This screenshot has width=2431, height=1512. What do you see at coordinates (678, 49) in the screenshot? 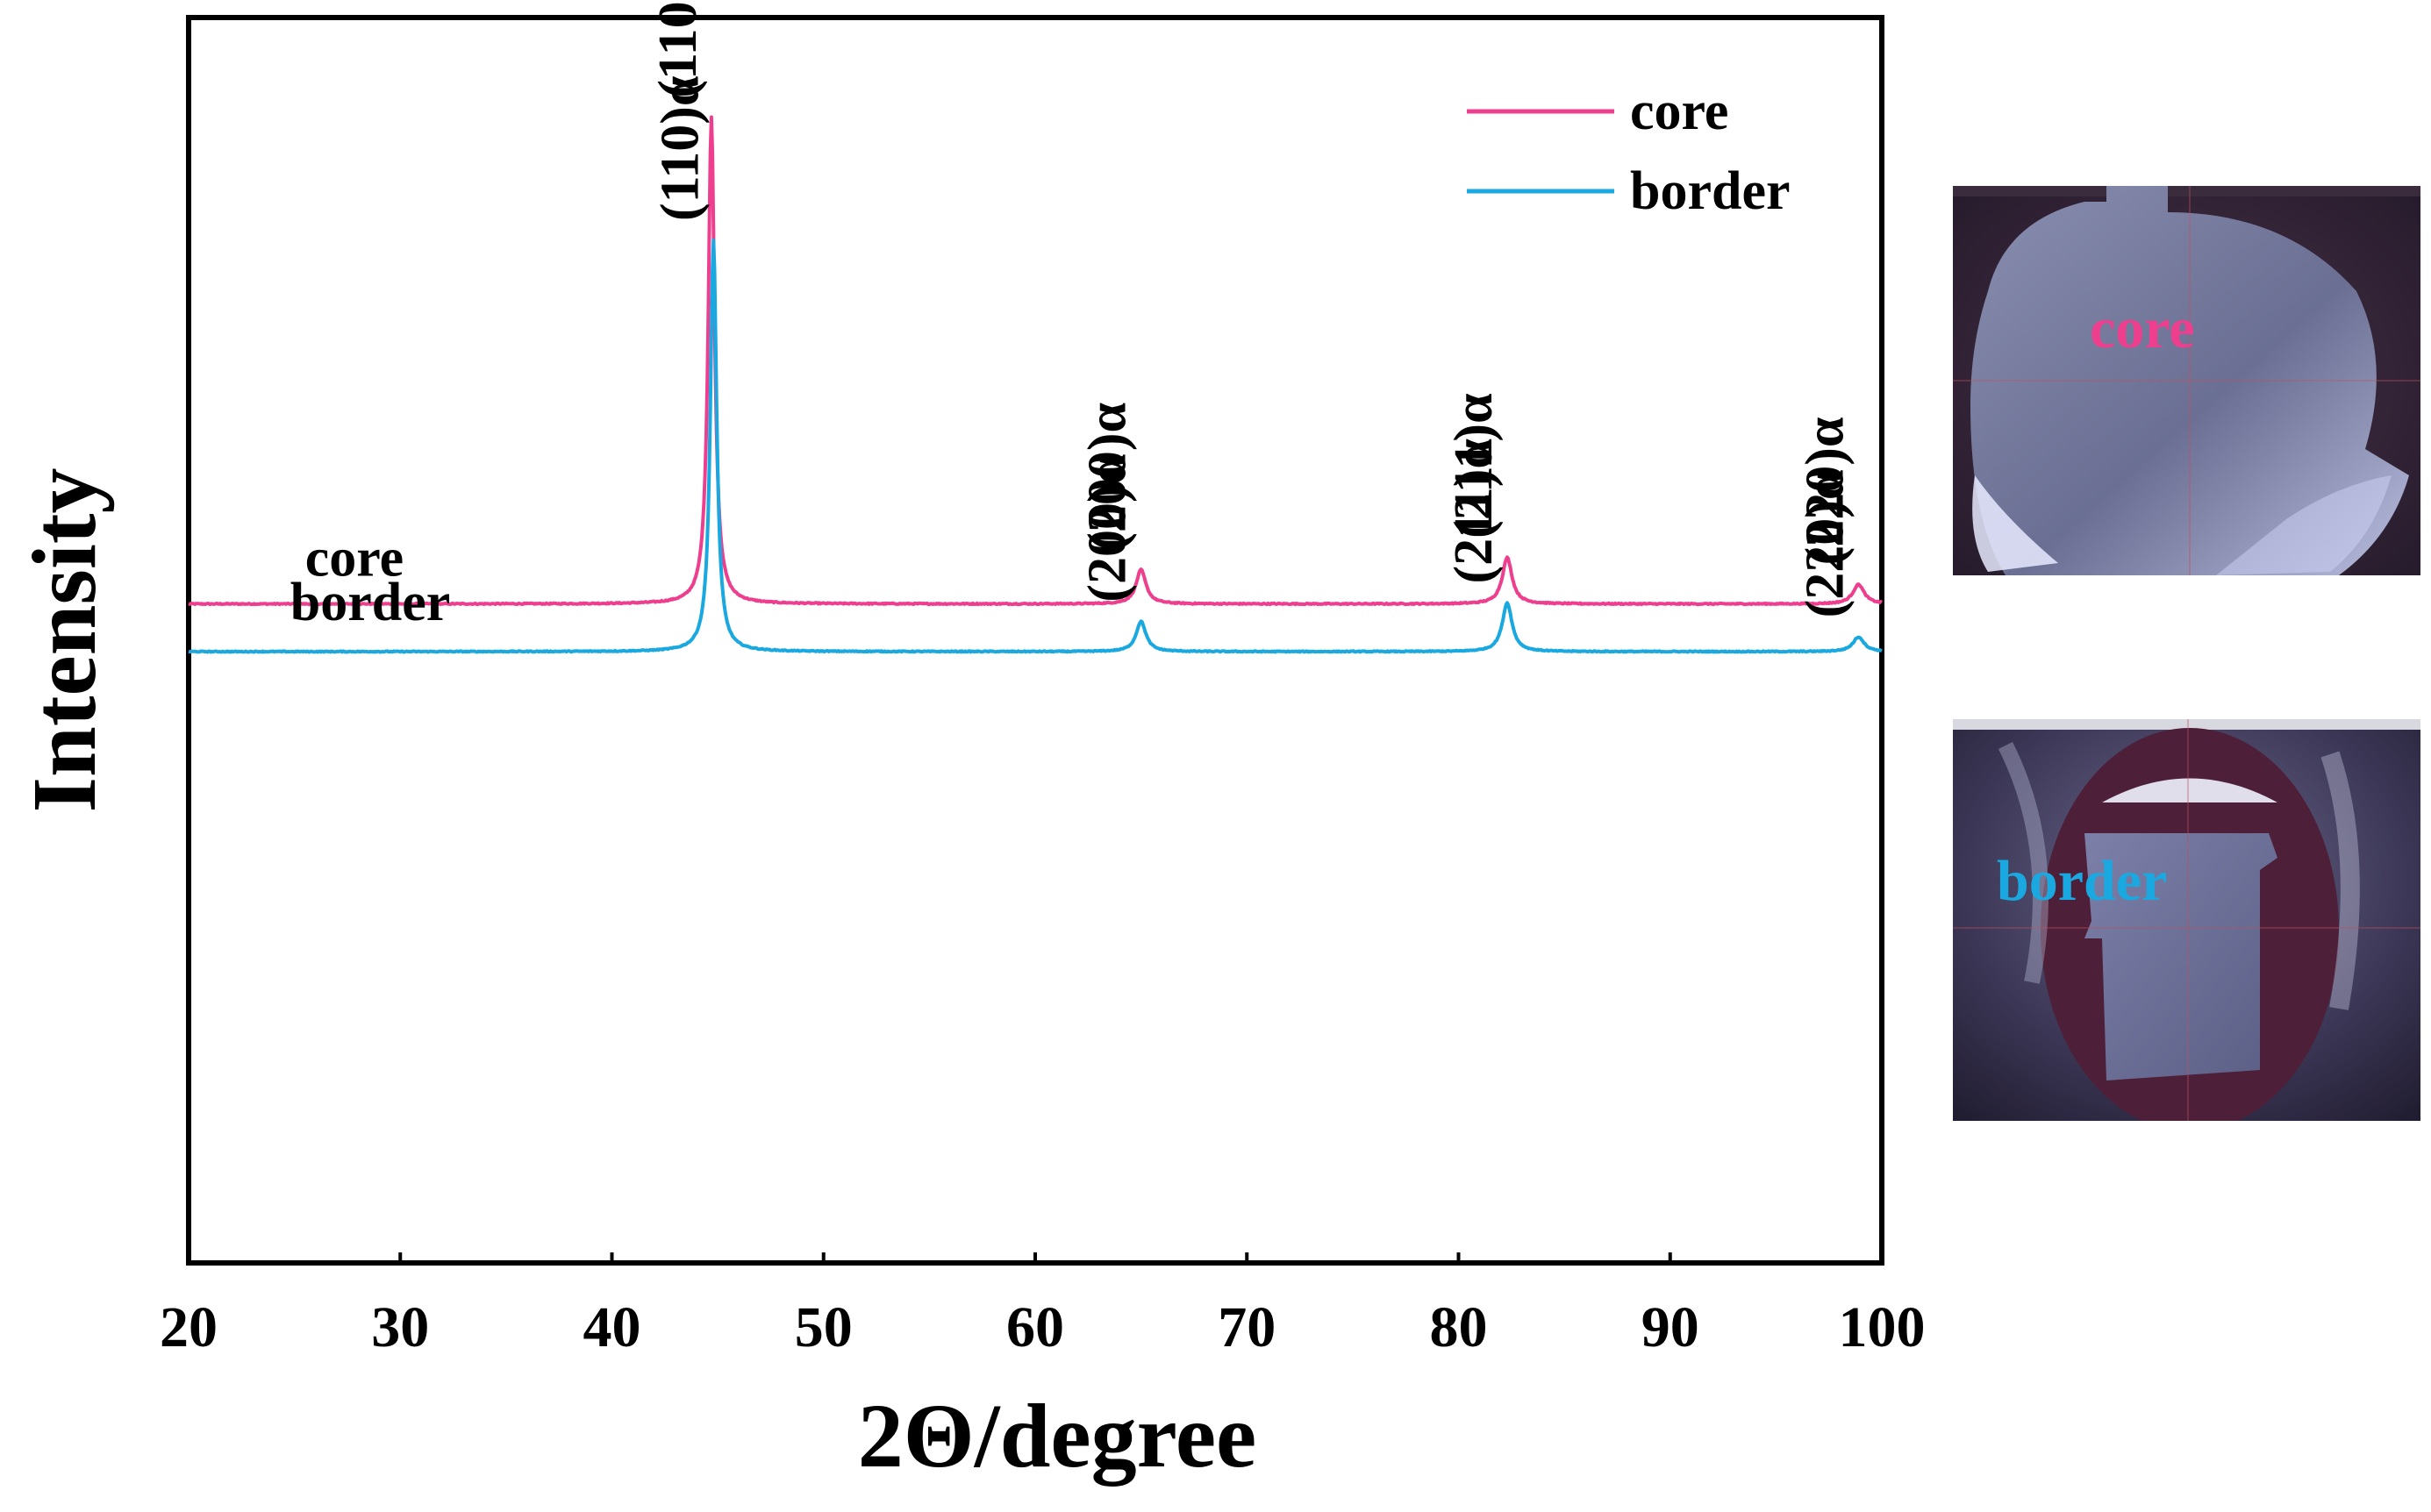
I see `peak-label-core-0: (110)α` at bounding box center [678, 49].